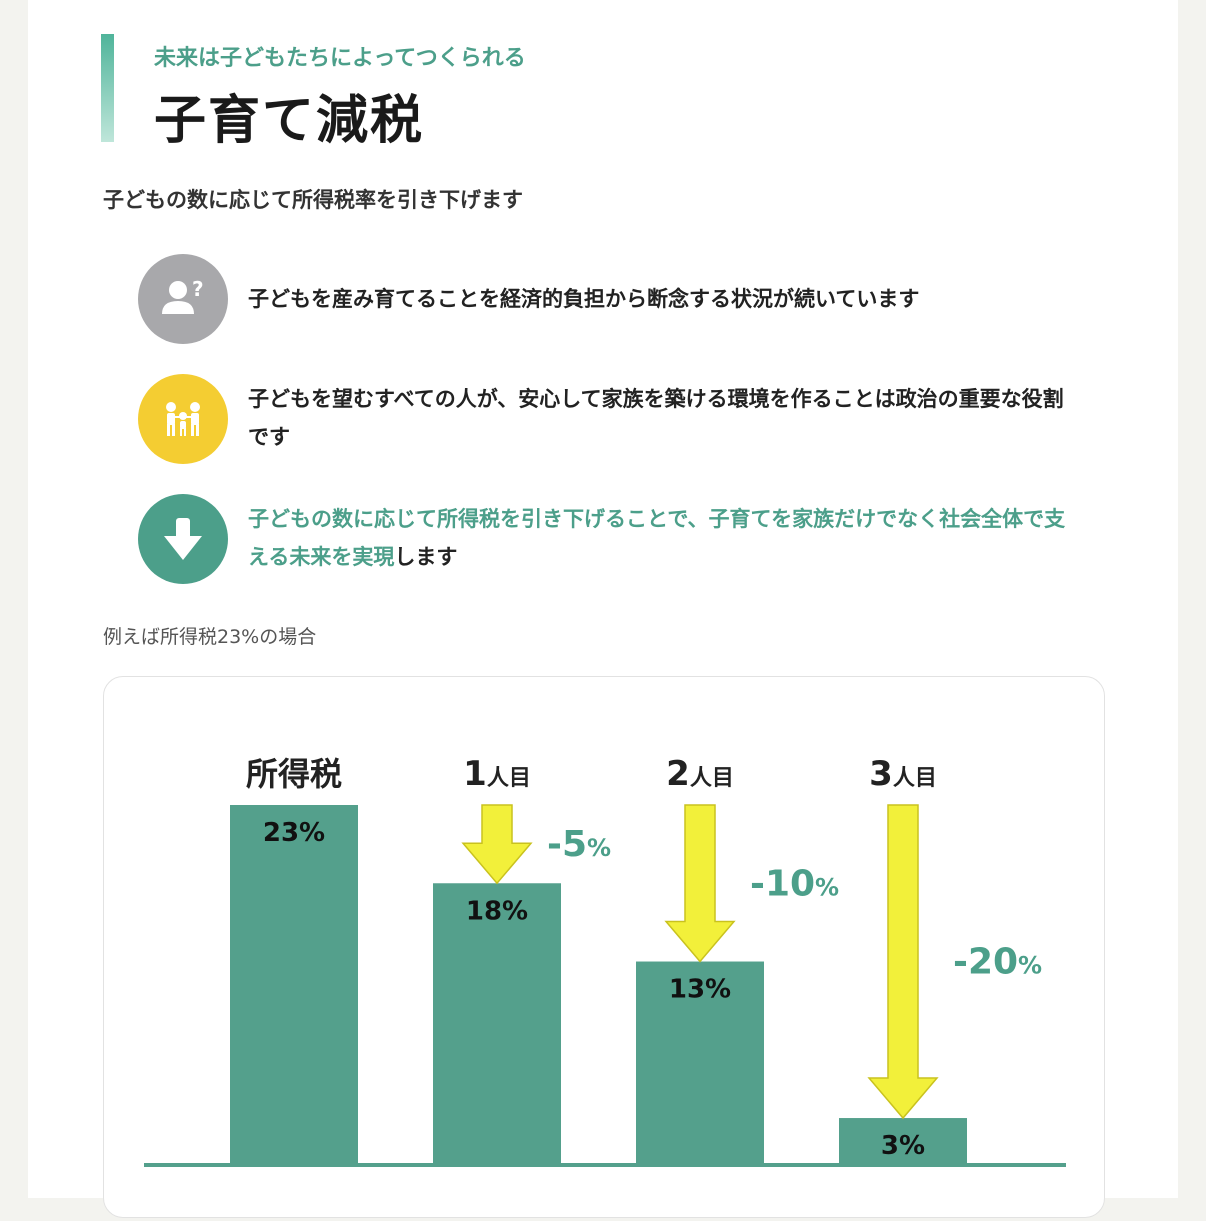 This screenshot has width=1206, height=1221. I want to click on section-subtitle: 未来は子どもたちによってつくられる, so click(340, 58).